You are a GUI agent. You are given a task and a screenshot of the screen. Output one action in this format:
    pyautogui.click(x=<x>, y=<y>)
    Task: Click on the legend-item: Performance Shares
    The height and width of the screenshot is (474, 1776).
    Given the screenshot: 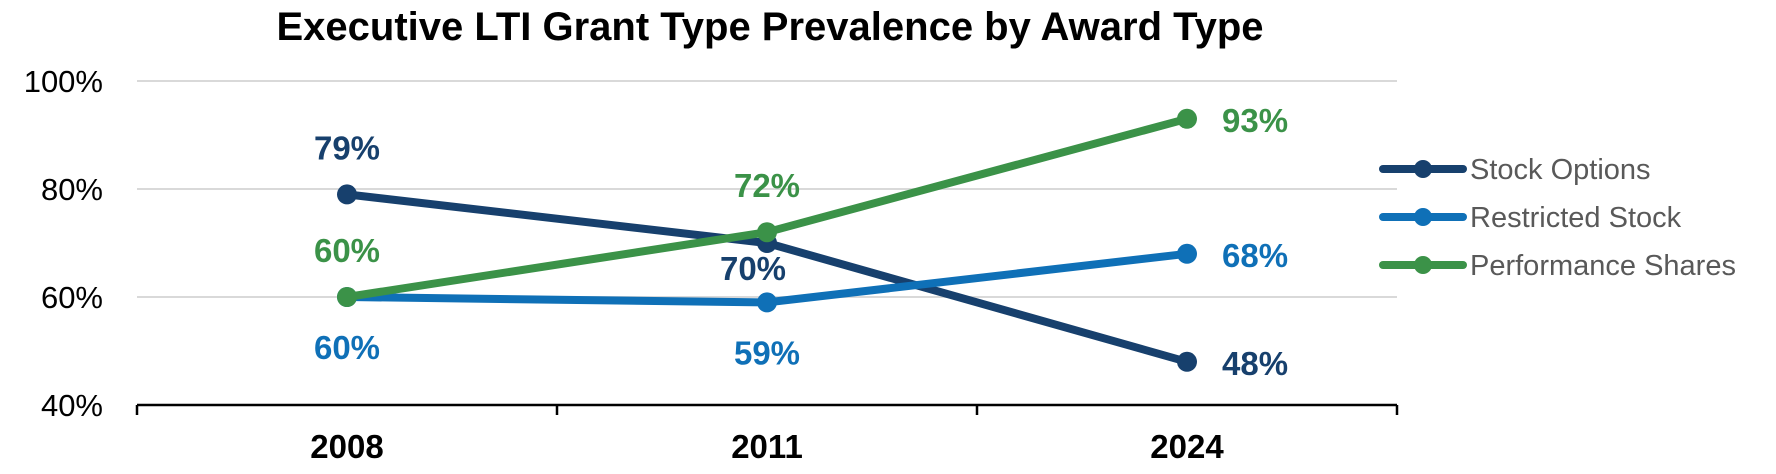 What is the action you would take?
    pyautogui.click(x=1557, y=266)
    